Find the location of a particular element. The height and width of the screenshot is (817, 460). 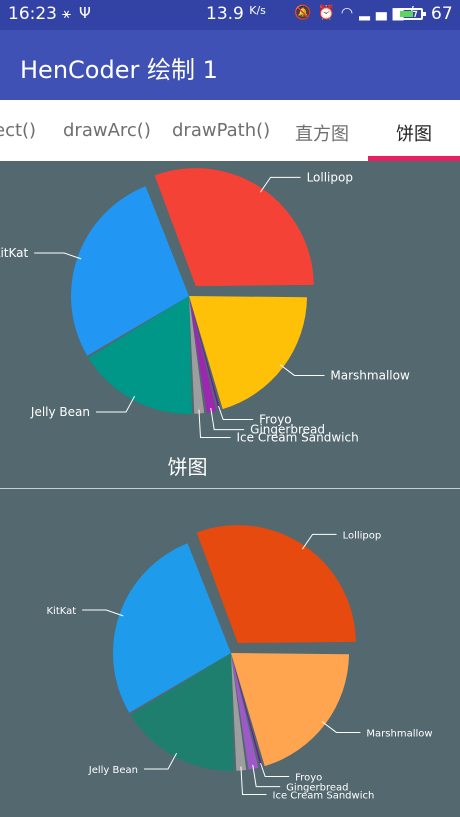

divider is located at coordinates (230, 488).